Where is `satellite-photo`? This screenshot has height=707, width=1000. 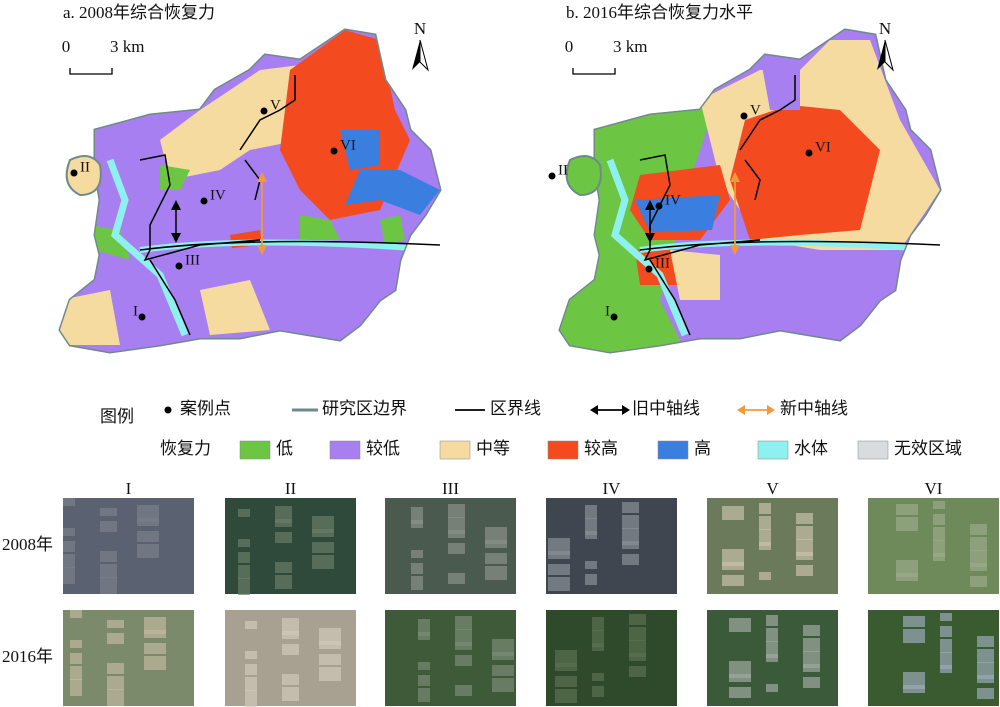
satellite-photo is located at coordinates (128, 546).